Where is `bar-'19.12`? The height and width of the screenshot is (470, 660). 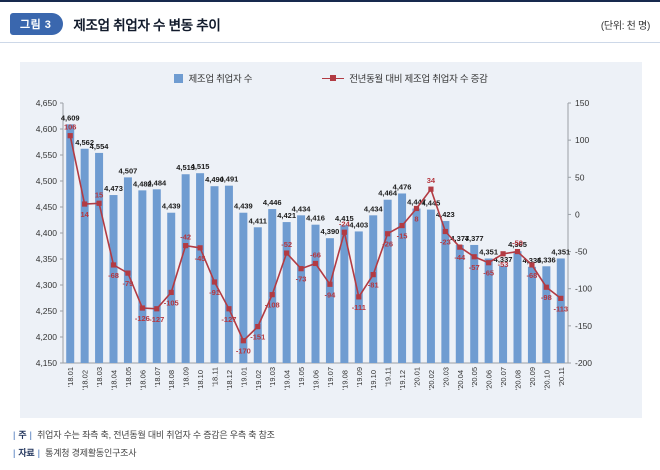
bar-'19.12 is located at coordinates (402, 278).